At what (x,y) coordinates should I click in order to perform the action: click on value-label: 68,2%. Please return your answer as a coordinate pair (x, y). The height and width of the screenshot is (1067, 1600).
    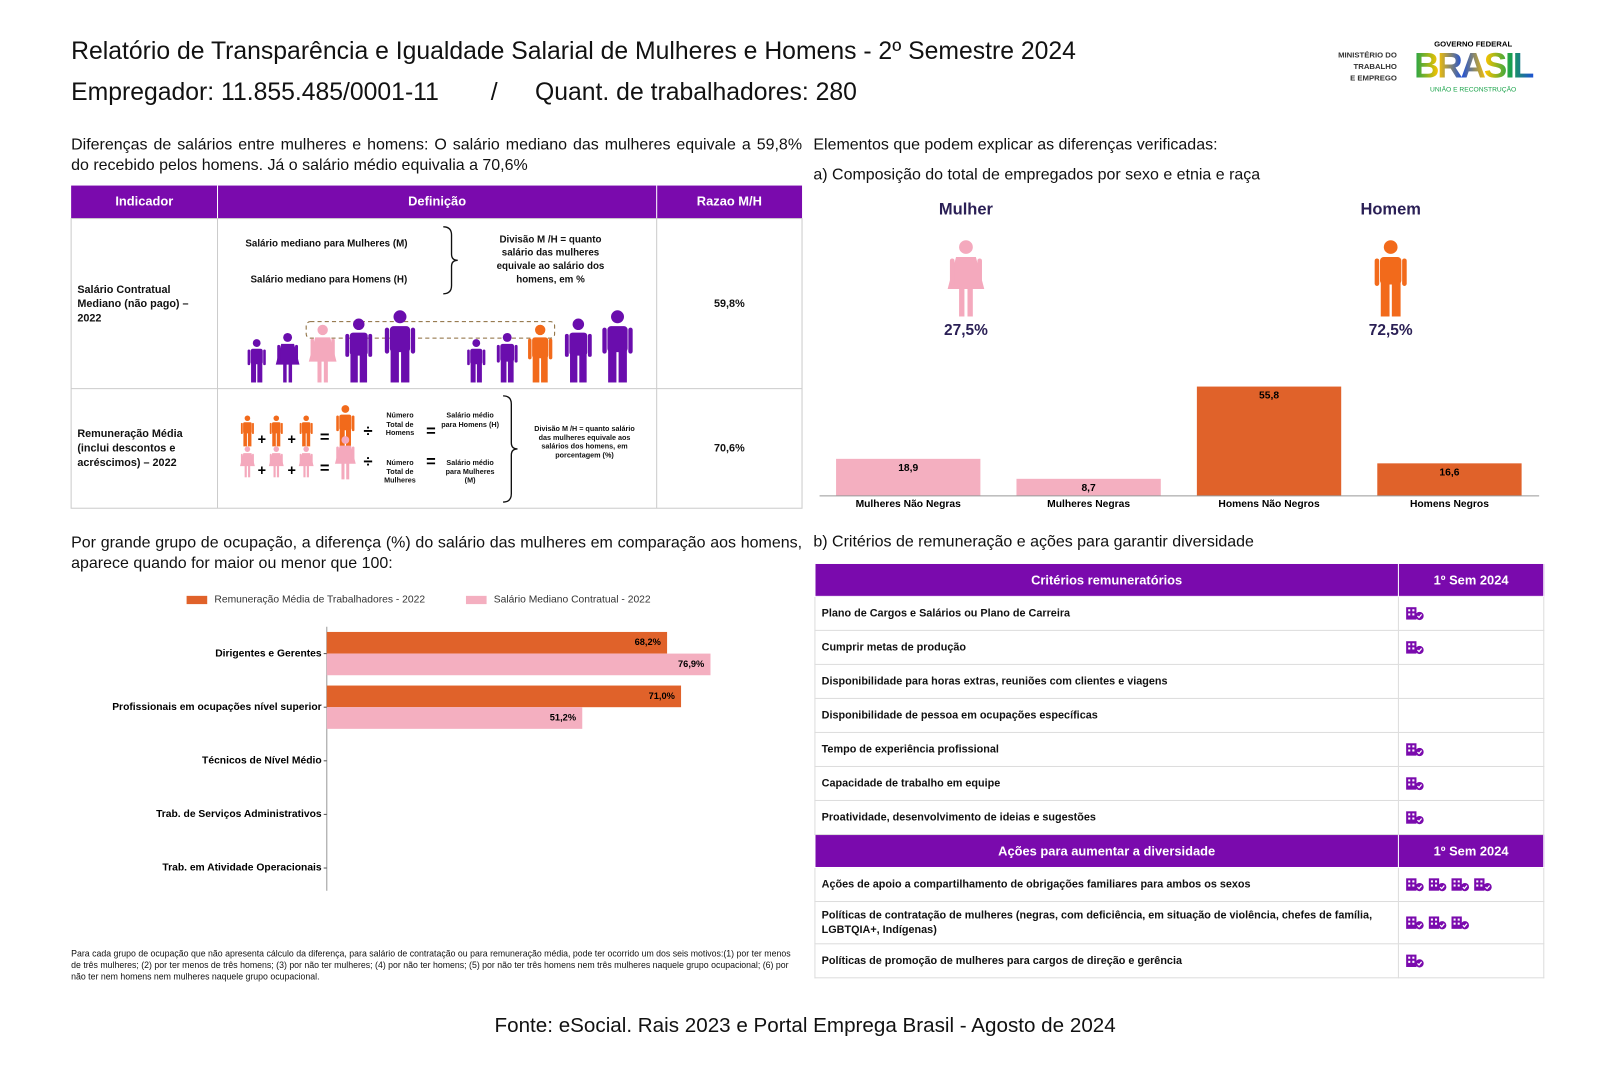
    Looking at the image, I should click on (648, 642).